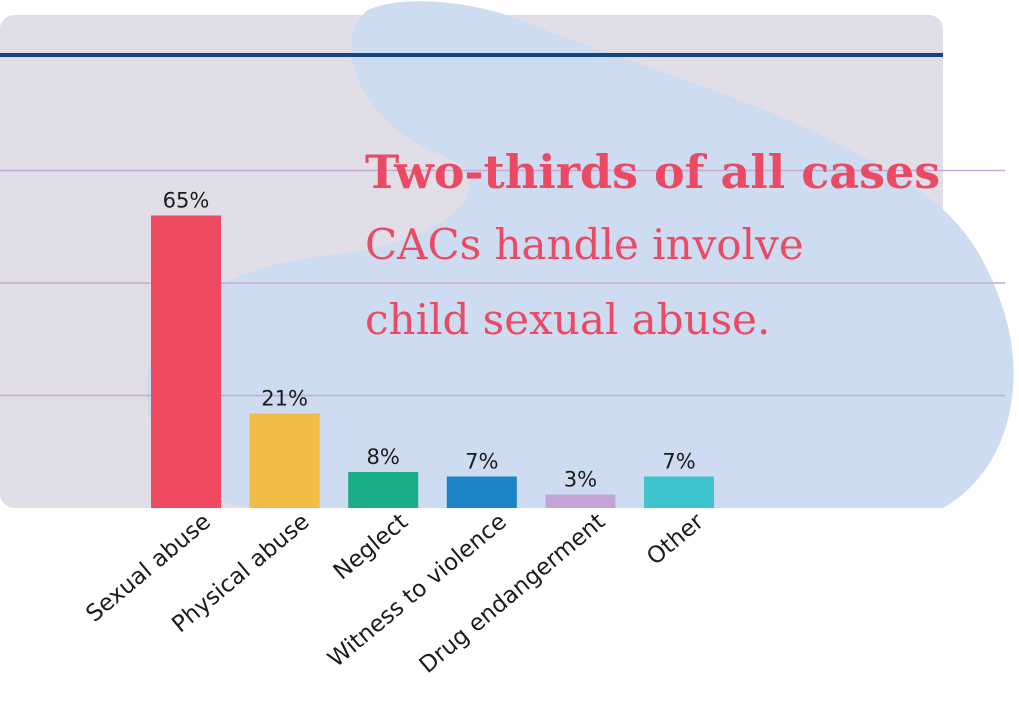 This screenshot has height=705, width=1019. What do you see at coordinates (567, 319) in the screenshot?
I see `headline-line-3: child sexual abuse.` at bounding box center [567, 319].